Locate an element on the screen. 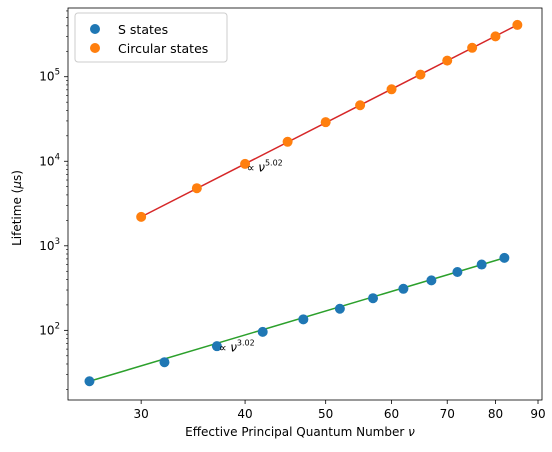 The image size is (552, 452). y-tick-label-0: 10² is located at coordinates (49, 329).